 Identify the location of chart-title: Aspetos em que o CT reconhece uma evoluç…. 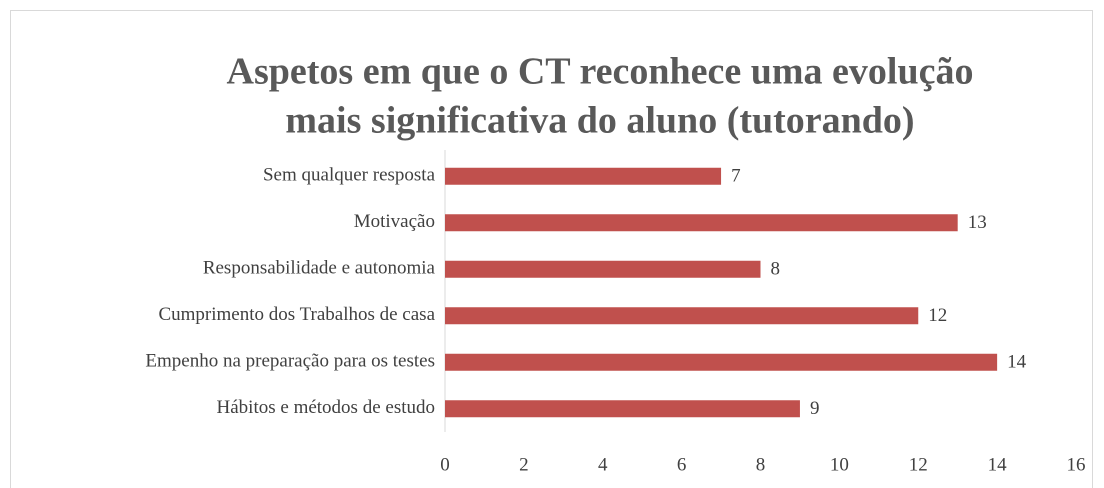
(600, 72).